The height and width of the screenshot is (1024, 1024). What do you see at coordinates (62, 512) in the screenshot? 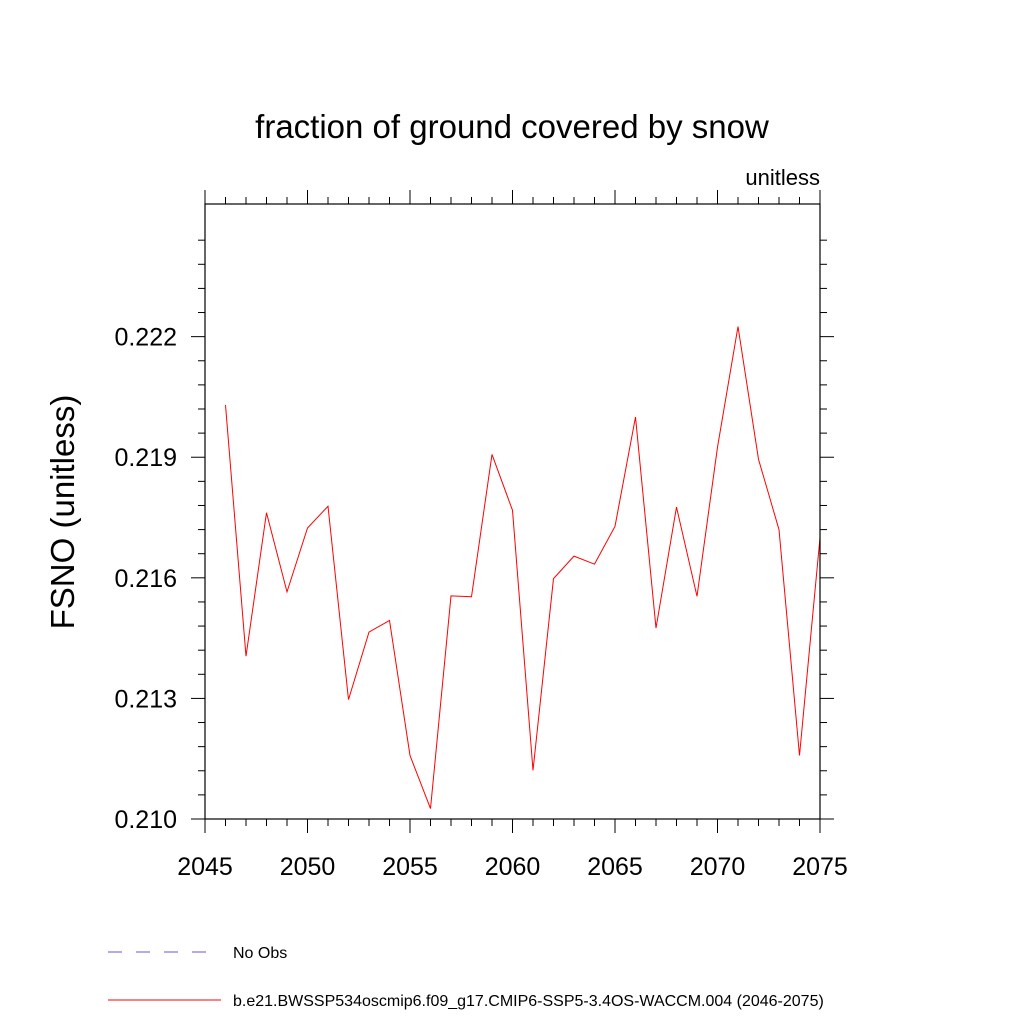
I see `y-axis-label: FSNO (unitless)` at bounding box center [62, 512].